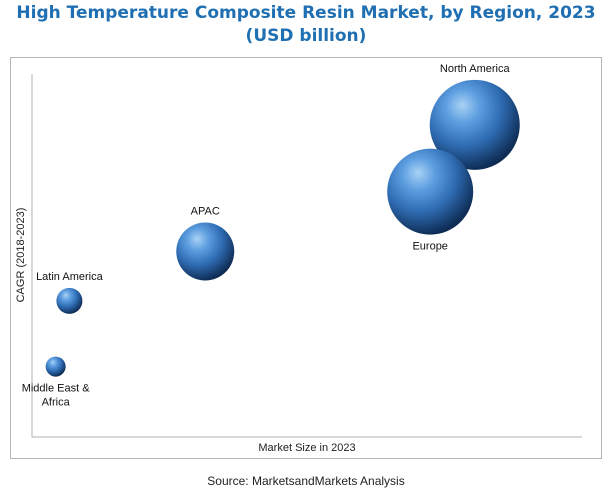 The image size is (612, 498). Describe the element at coordinates (475, 69) in the screenshot. I see `bubble-label-north-america: North America` at that location.